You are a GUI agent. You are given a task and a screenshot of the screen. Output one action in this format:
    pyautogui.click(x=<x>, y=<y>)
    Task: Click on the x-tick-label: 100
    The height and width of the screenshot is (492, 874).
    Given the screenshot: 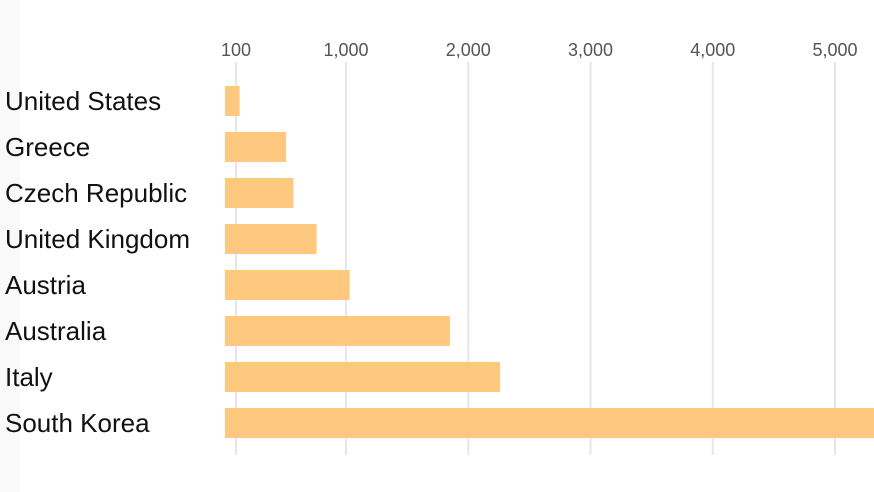 What is the action you would take?
    pyautogui.click(x=236, y=50)
    